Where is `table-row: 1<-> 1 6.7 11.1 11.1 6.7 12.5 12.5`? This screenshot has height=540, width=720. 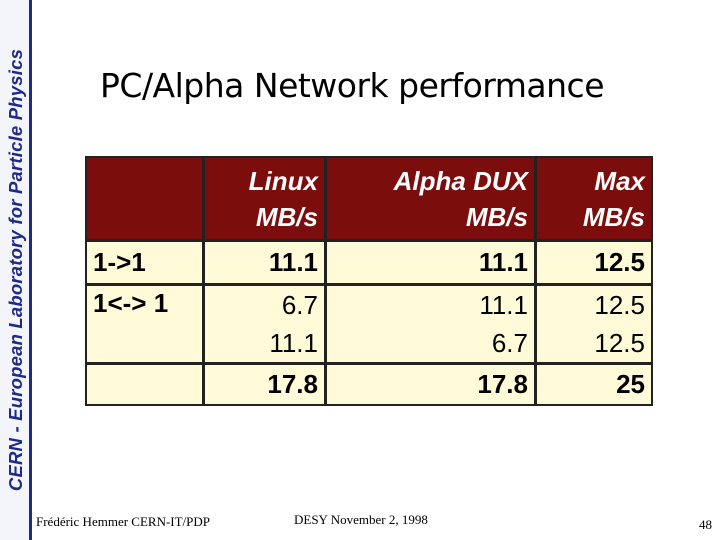
table-row: 1<-> 1 6.7 11.1 11.1 6.7 12.5 12.5 is located at coordinates (369, 325).